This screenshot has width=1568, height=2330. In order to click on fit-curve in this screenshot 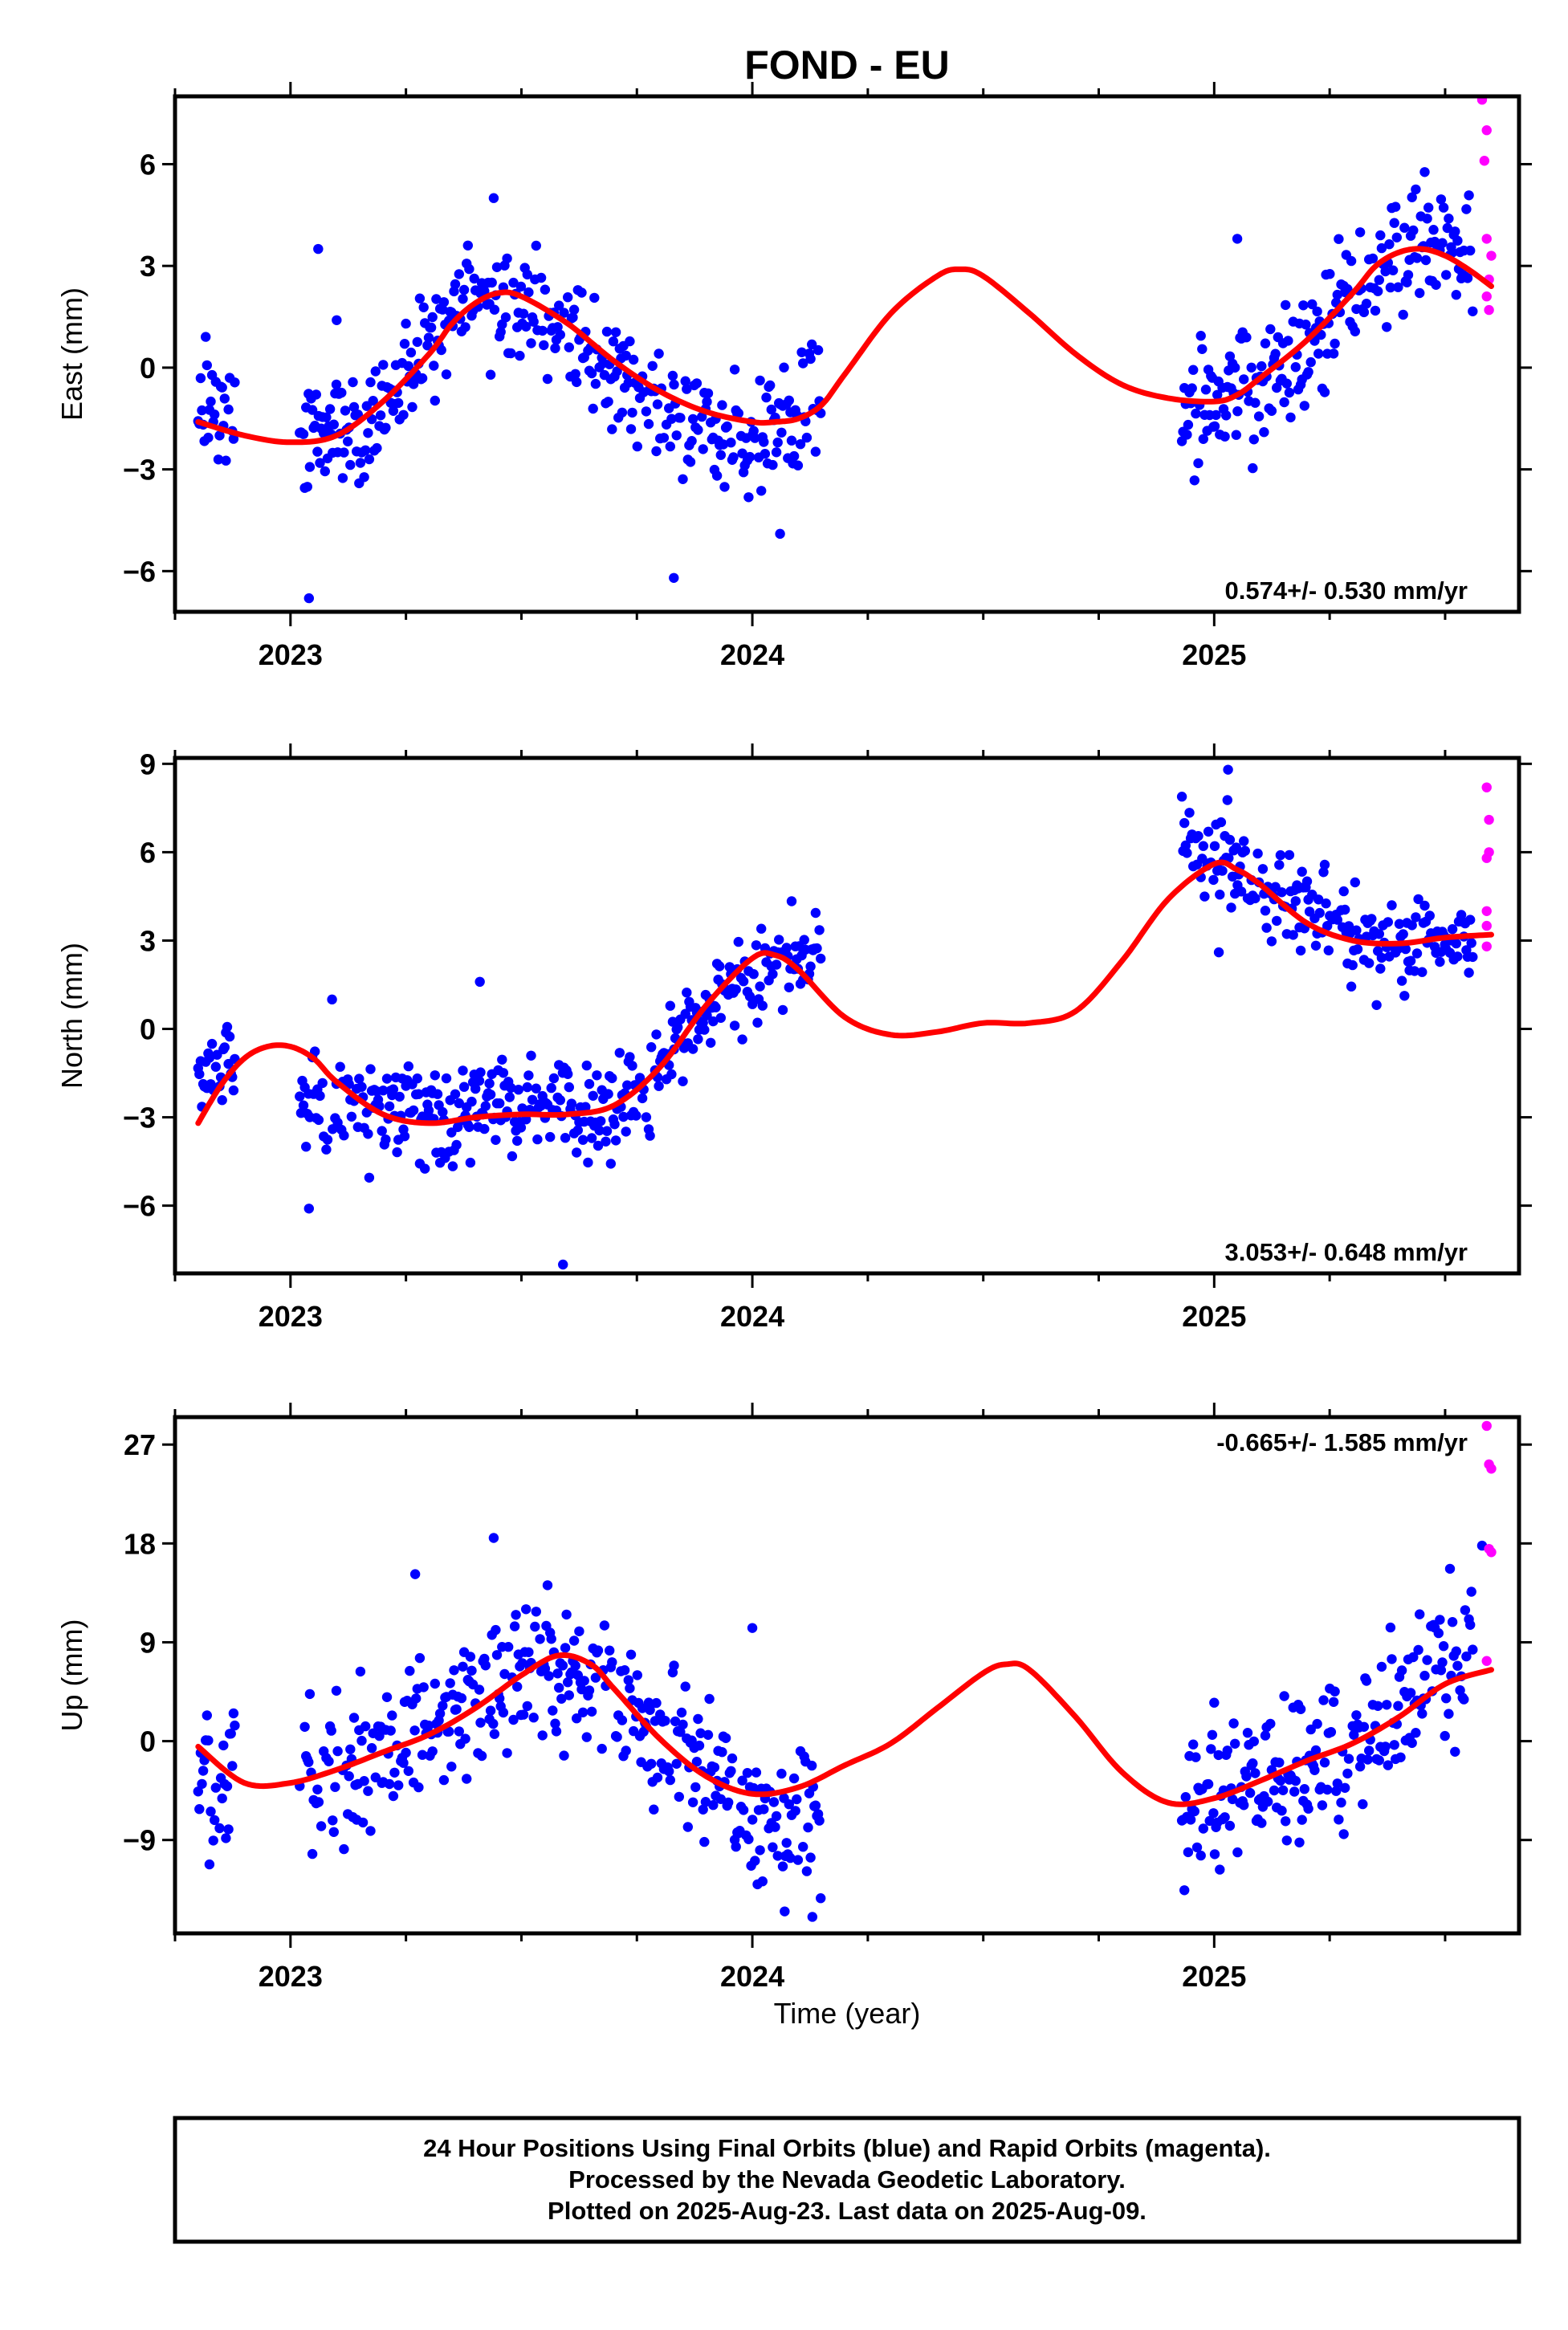, I will do `click(844, 992)`.